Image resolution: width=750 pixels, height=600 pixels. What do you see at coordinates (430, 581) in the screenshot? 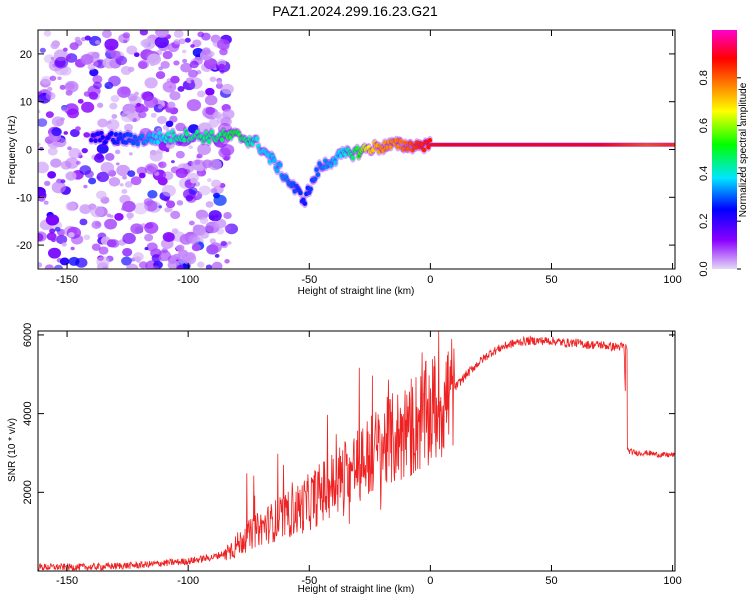
I see `snr-x-tick-label: 0` at bounding box center [430, 581].